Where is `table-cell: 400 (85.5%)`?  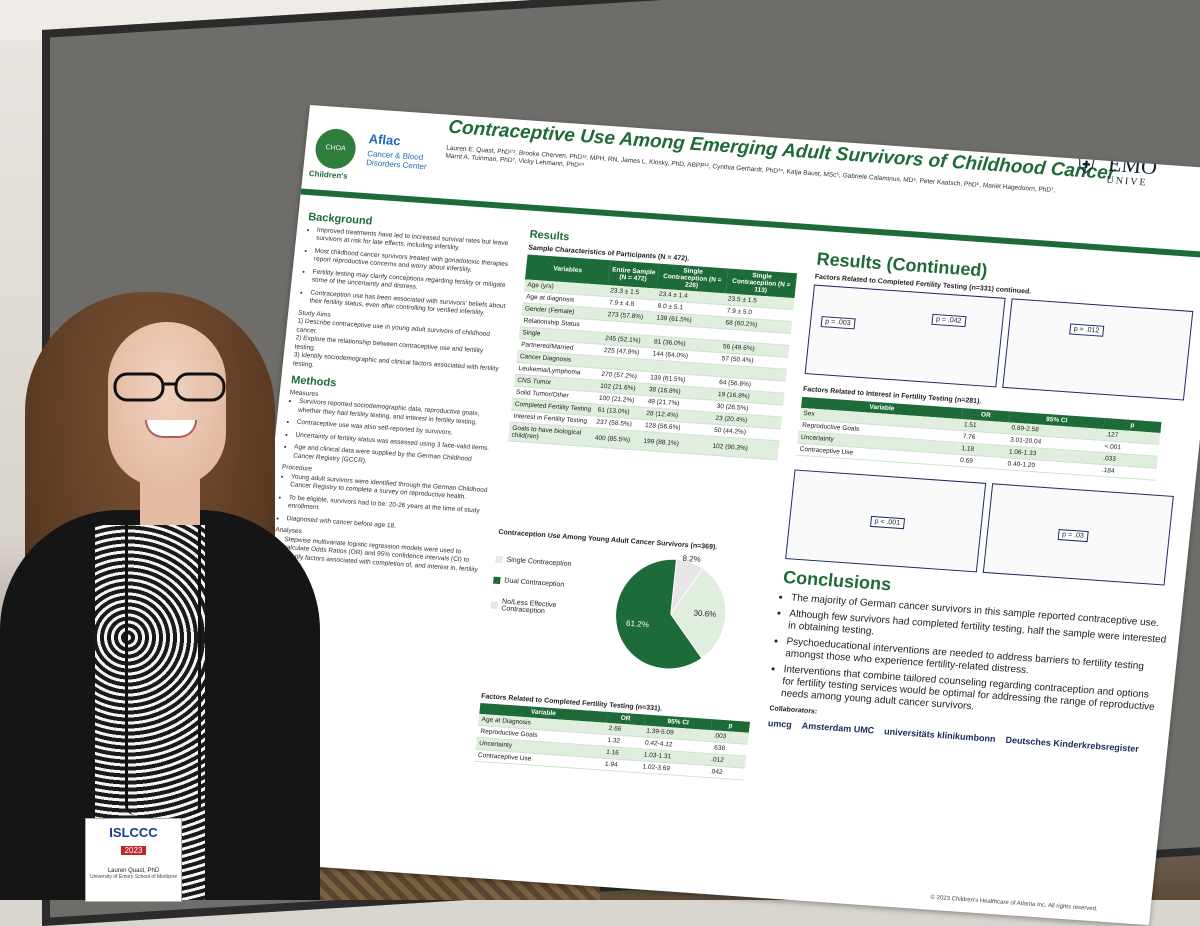
table-cell: 400 (85.5%) is located at coordinates (616, 439).